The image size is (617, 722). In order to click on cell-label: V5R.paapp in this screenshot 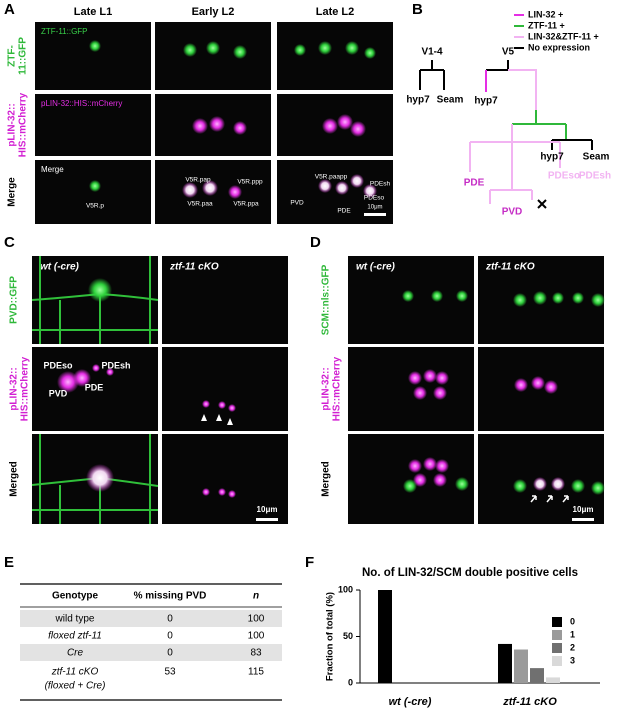, I will do `click(331, 177)`.